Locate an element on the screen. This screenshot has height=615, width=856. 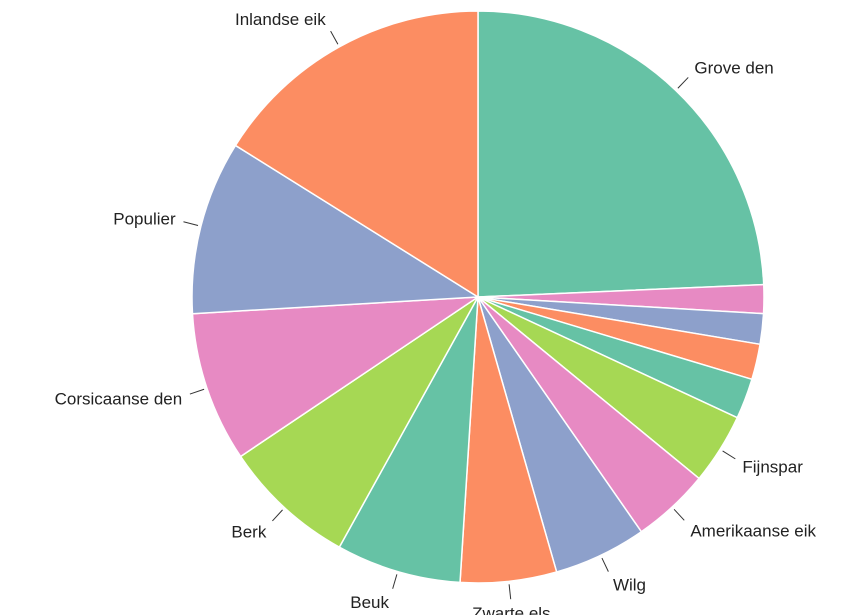
pie-slice-berk is located at coordinates (359, 422).